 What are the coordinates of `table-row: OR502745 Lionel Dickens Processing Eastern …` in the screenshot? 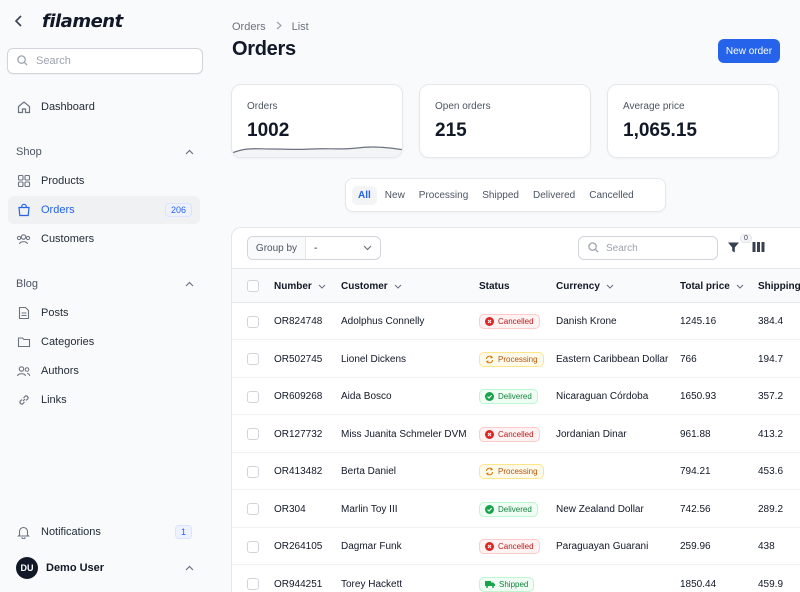 It's located at (516, 359).